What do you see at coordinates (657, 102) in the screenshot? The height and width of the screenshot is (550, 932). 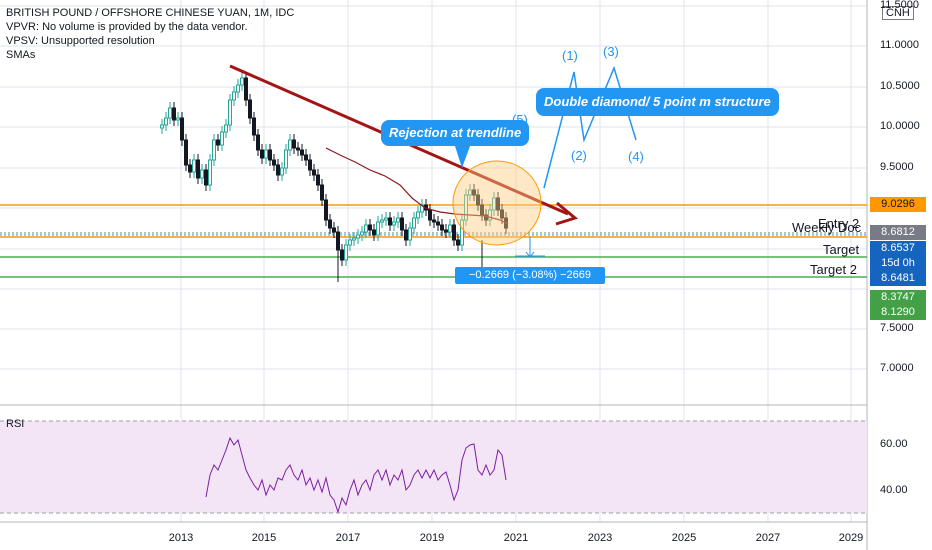 I see `structure-callout: Double diamond/ 5 point m structure` at bounding box center [657, 102].